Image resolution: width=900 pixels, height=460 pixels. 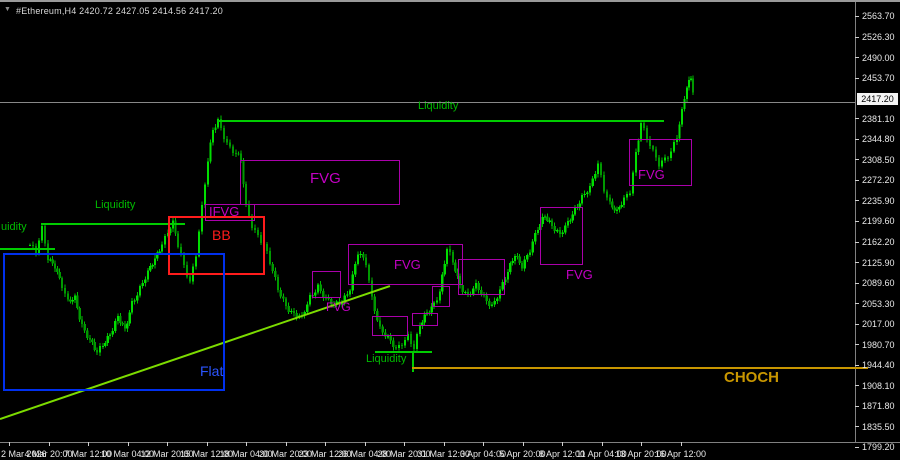 I want to click on time-axis-label: 31 Mar 12:00, so click(x=443, y=454).